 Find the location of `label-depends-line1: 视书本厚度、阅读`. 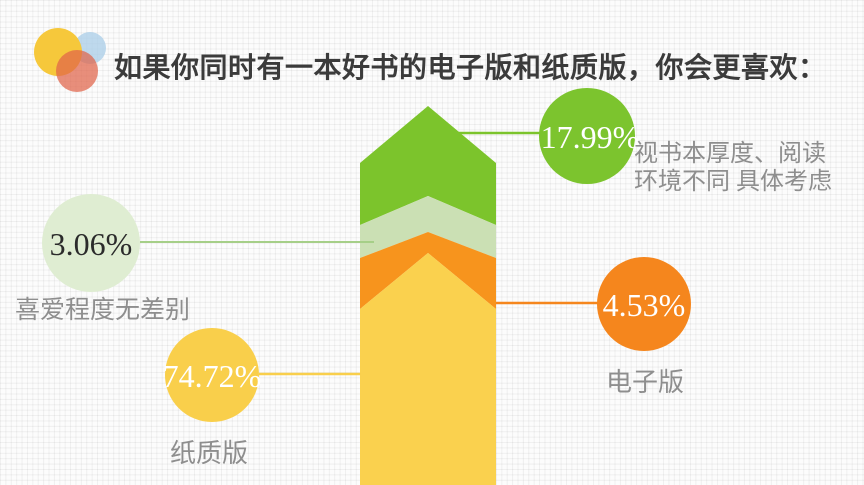

label-depends-line1: 视书本厚度、阅读 is located at coordinates (730, 154).